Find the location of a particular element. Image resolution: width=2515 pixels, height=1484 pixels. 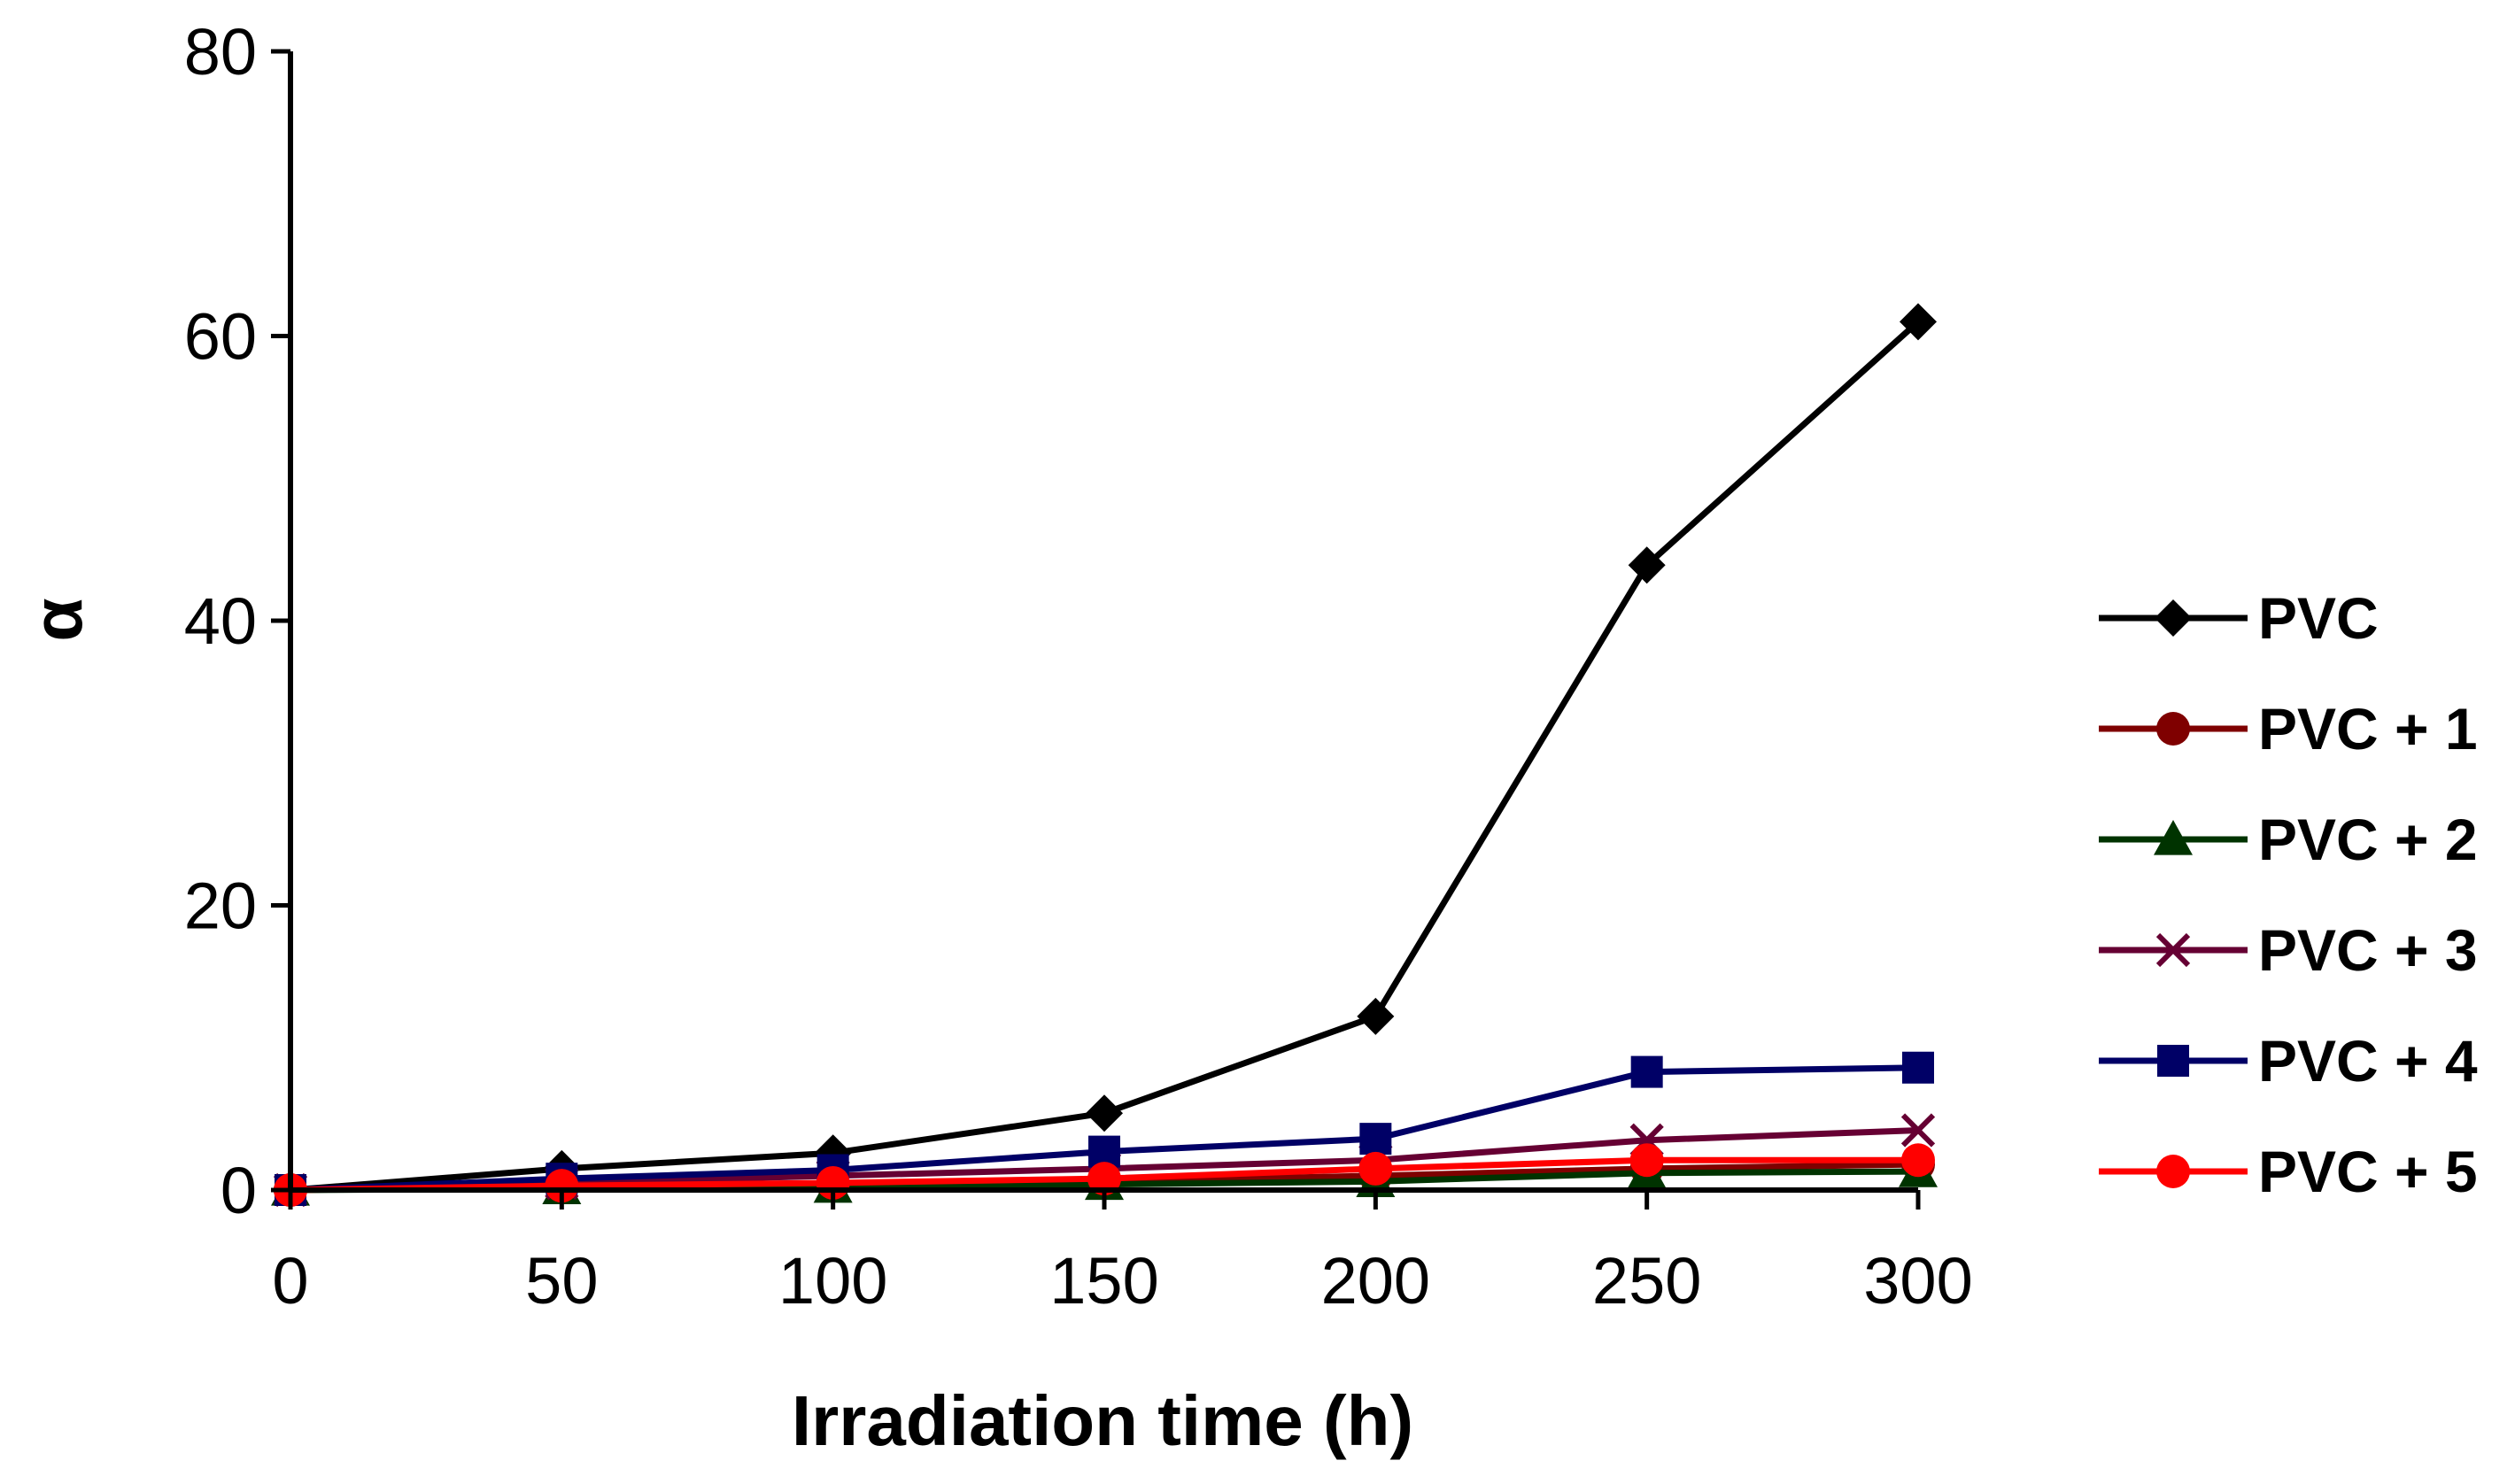

legend-label-pvc-3: PVC + 3 is located at coordinates (2368, 950).